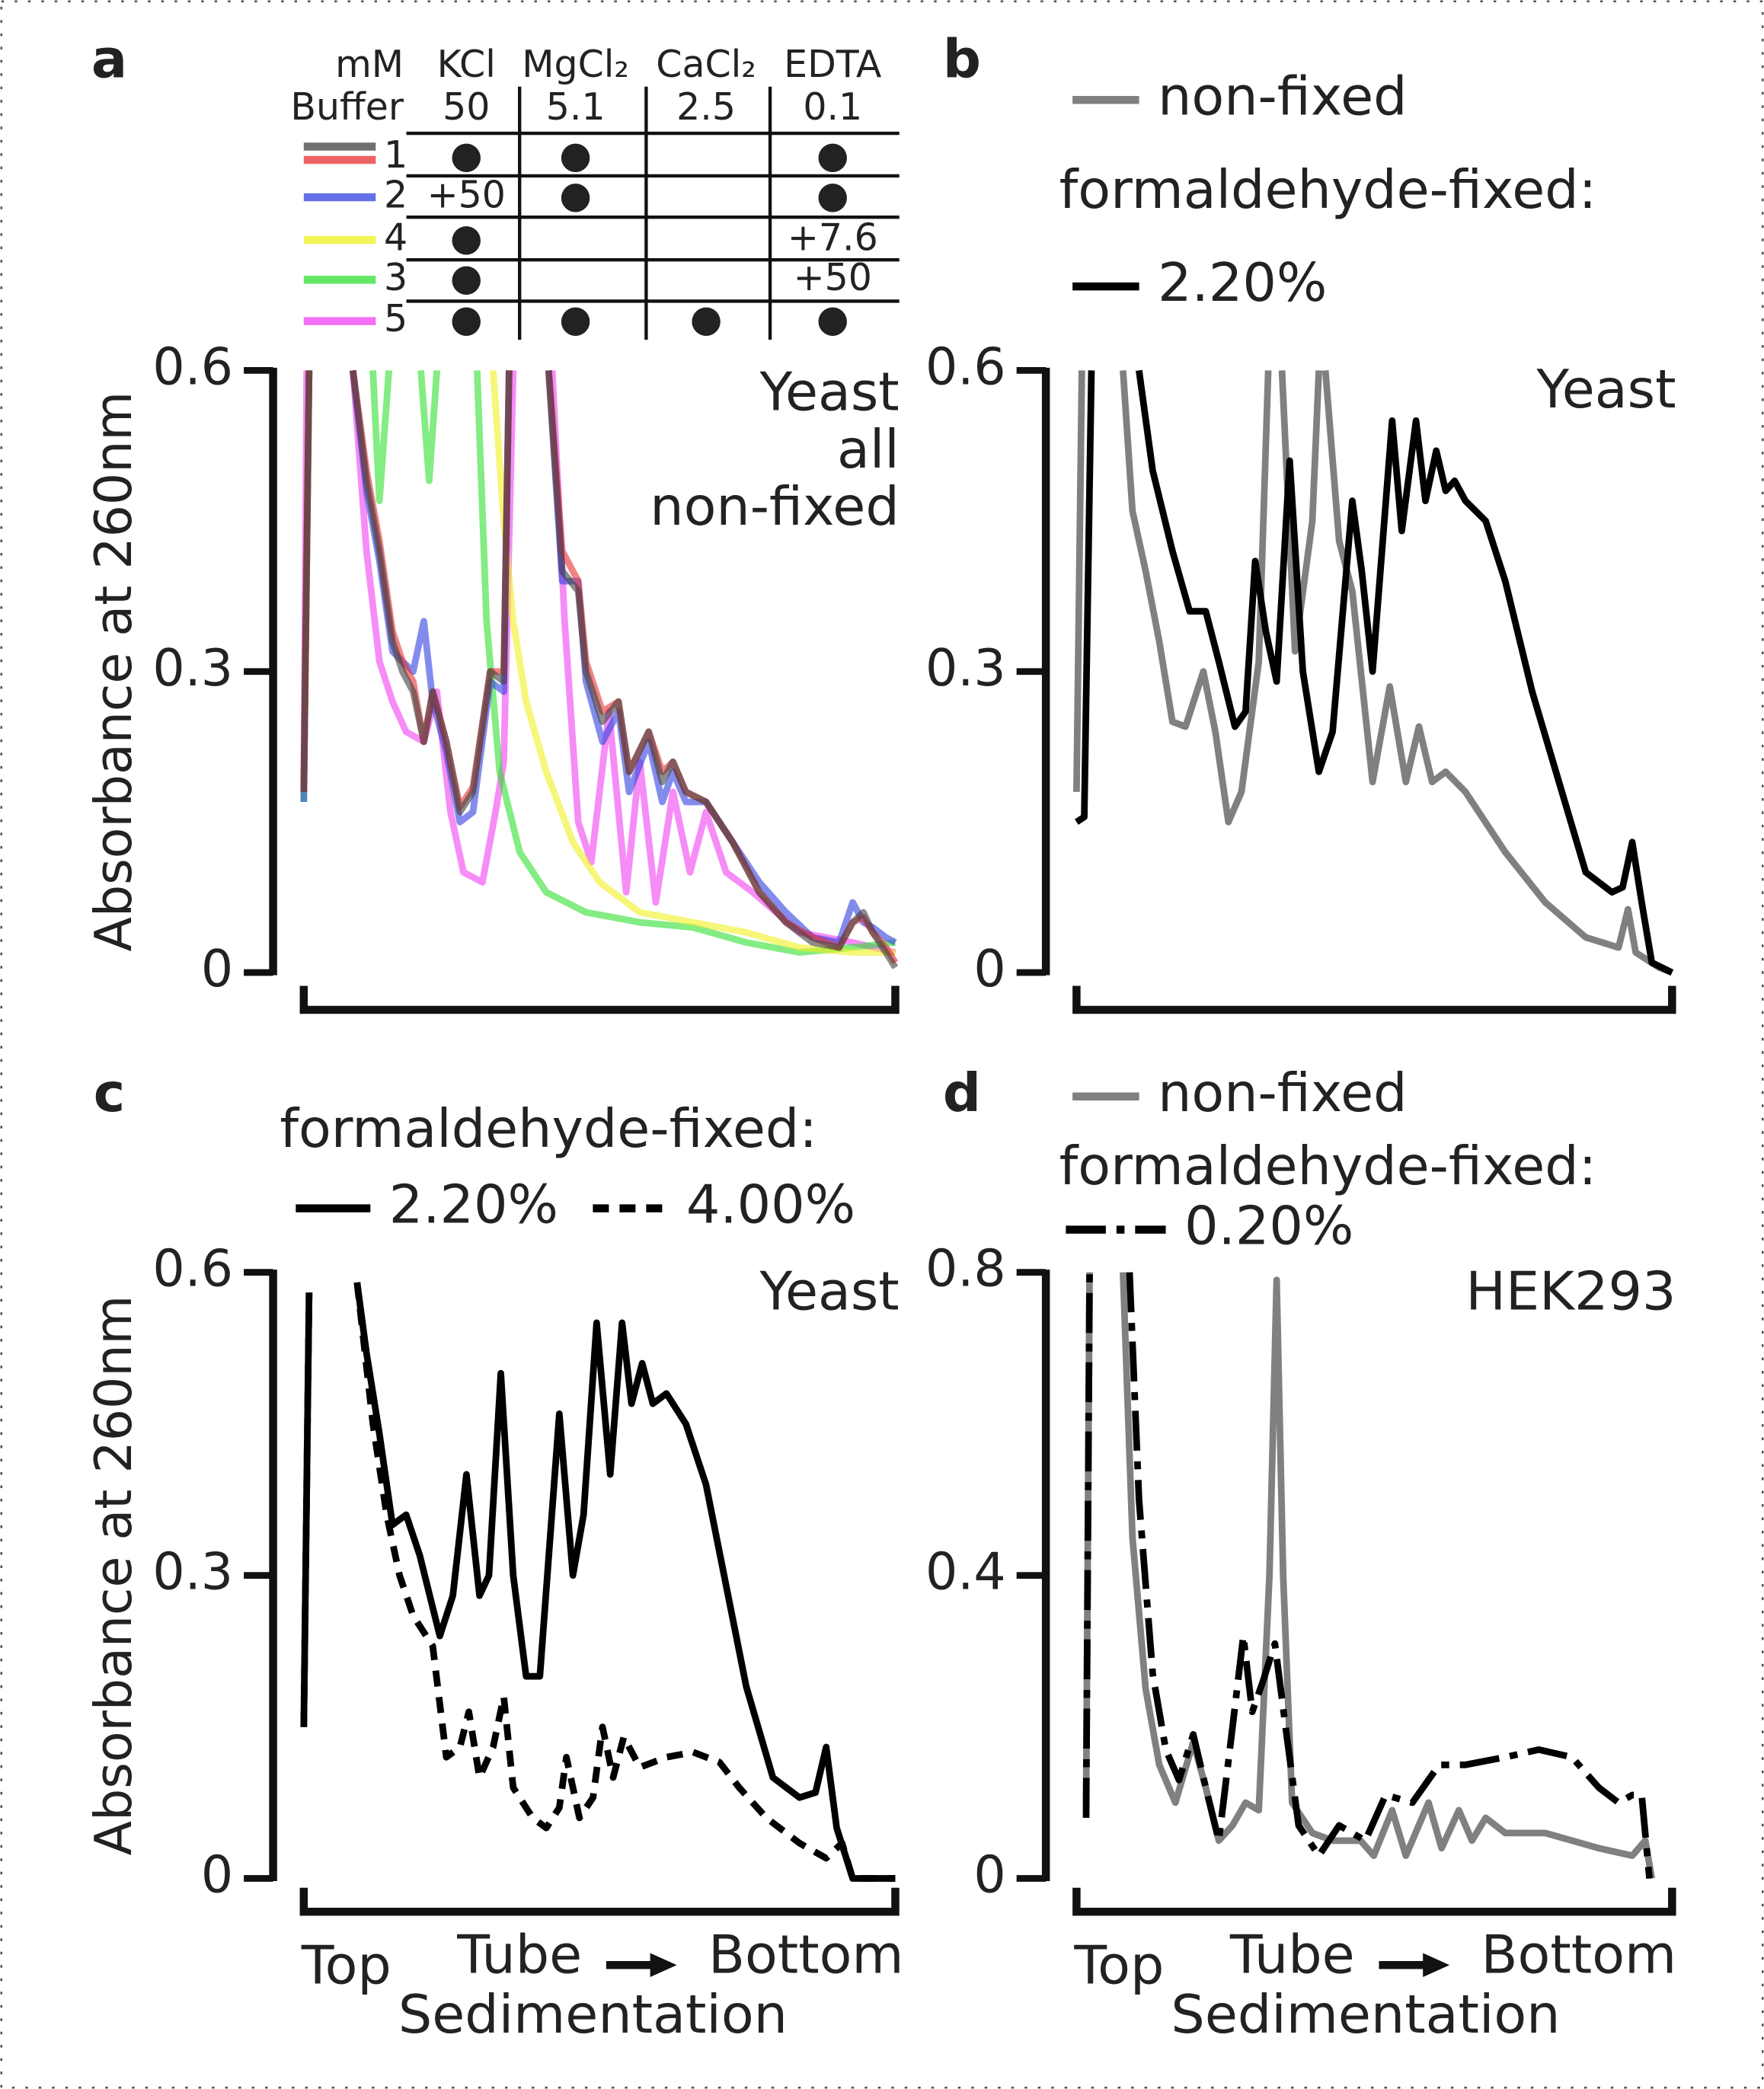 Image resolution: width=1764 pixels, height=2089 pixels. I want to click on table-column: CaCl₂, so click(706, 64).